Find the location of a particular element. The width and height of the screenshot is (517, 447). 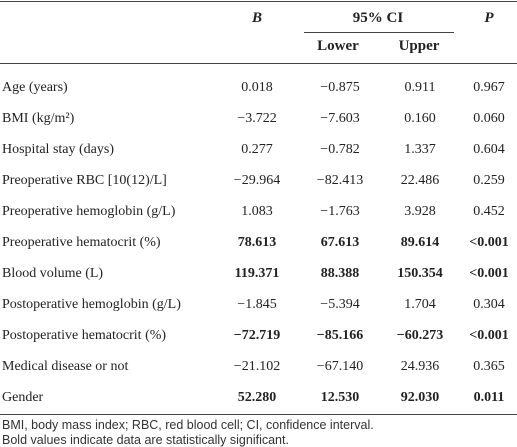

ci-lower: −0.782 is located at coordinates (340, 149).